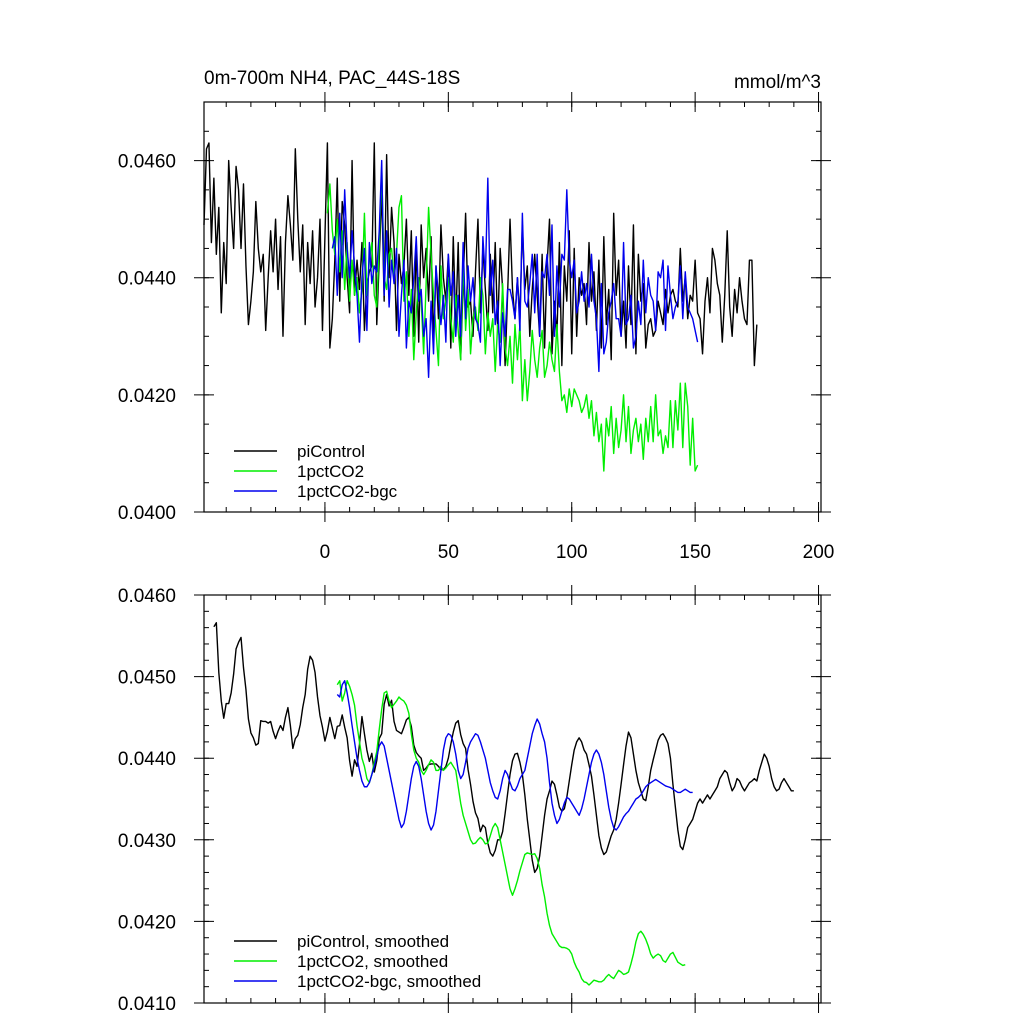 This screenshot has width=1024, height=1024. What do you see at coordinates (515, 268) in the screenshot?
I see `top-series-line-1pctco2-bgc` at bounding box center [515, 268].